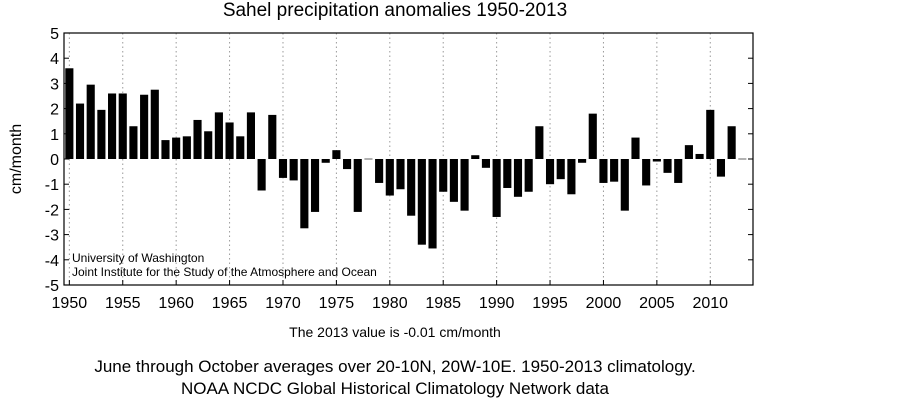 The height and width of the screenshot is (401, 903). I want to click on bar-1977, so click(357, 185).